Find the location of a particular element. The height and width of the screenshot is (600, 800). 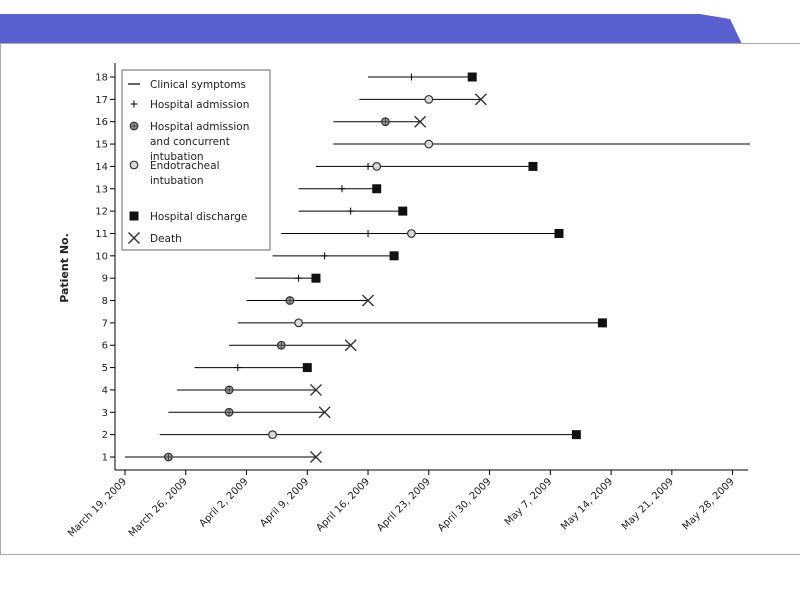

patient-14-admission-marker is located at coordinates (368, 166).